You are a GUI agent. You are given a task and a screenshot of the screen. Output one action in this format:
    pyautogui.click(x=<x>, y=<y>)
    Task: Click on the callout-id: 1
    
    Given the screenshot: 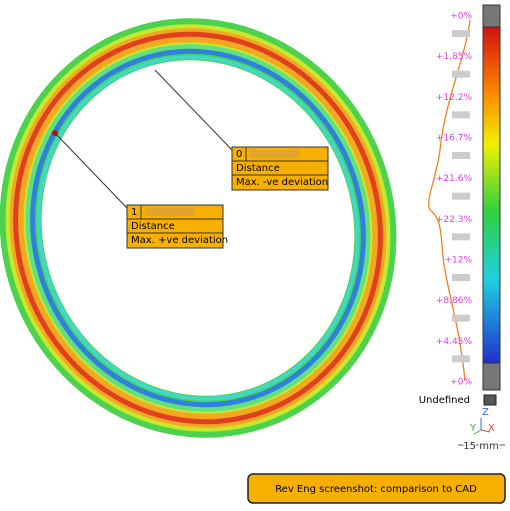 What is the action you would take?
    pyautogui.click(x=134, y=212)
    